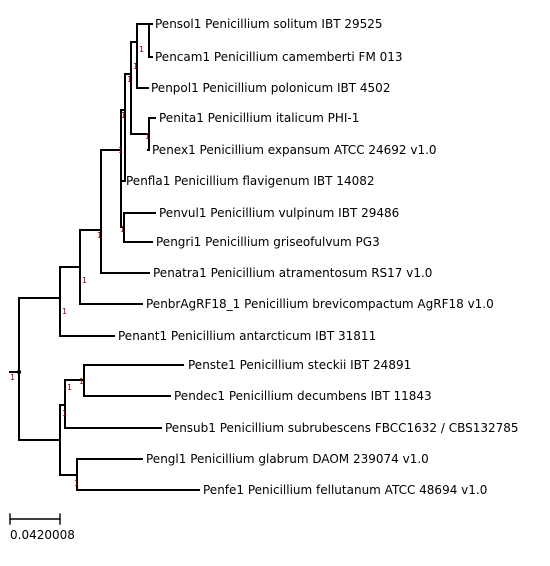  I want to click on leaf-label-flavigenum: Penfla1 Penicillium flavigenum IBT 14082, so click(250, 181).